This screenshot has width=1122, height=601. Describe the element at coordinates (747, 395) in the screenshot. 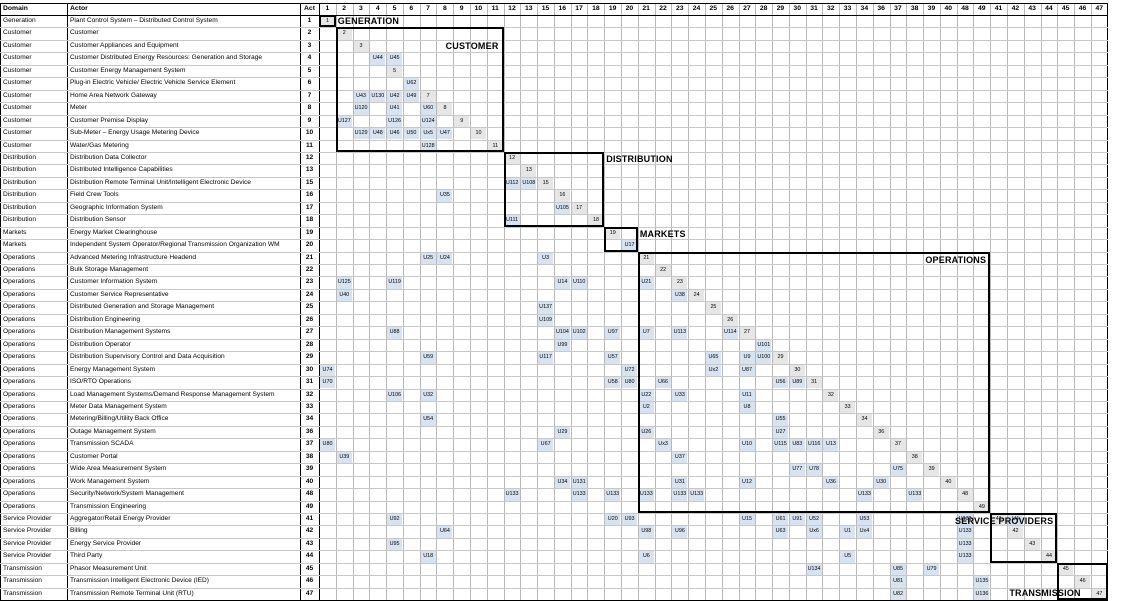

I see `interface-cell: U11` at that location.